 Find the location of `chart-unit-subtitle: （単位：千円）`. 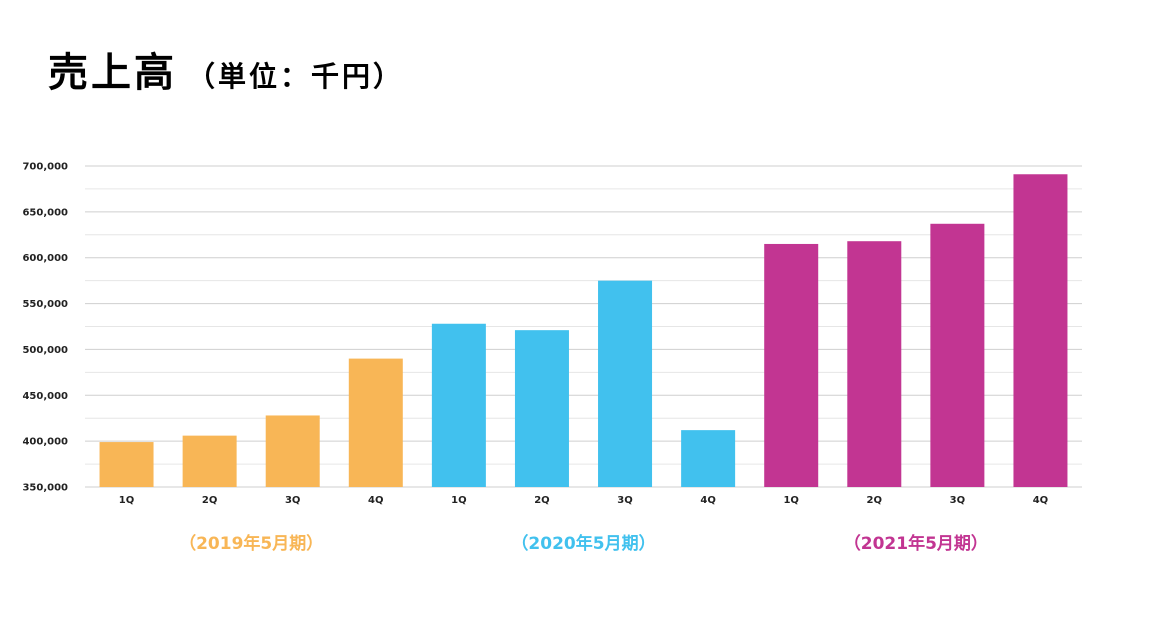

chart-unit-subtitle: （単位：千円） is located at coordinates (296, 76).